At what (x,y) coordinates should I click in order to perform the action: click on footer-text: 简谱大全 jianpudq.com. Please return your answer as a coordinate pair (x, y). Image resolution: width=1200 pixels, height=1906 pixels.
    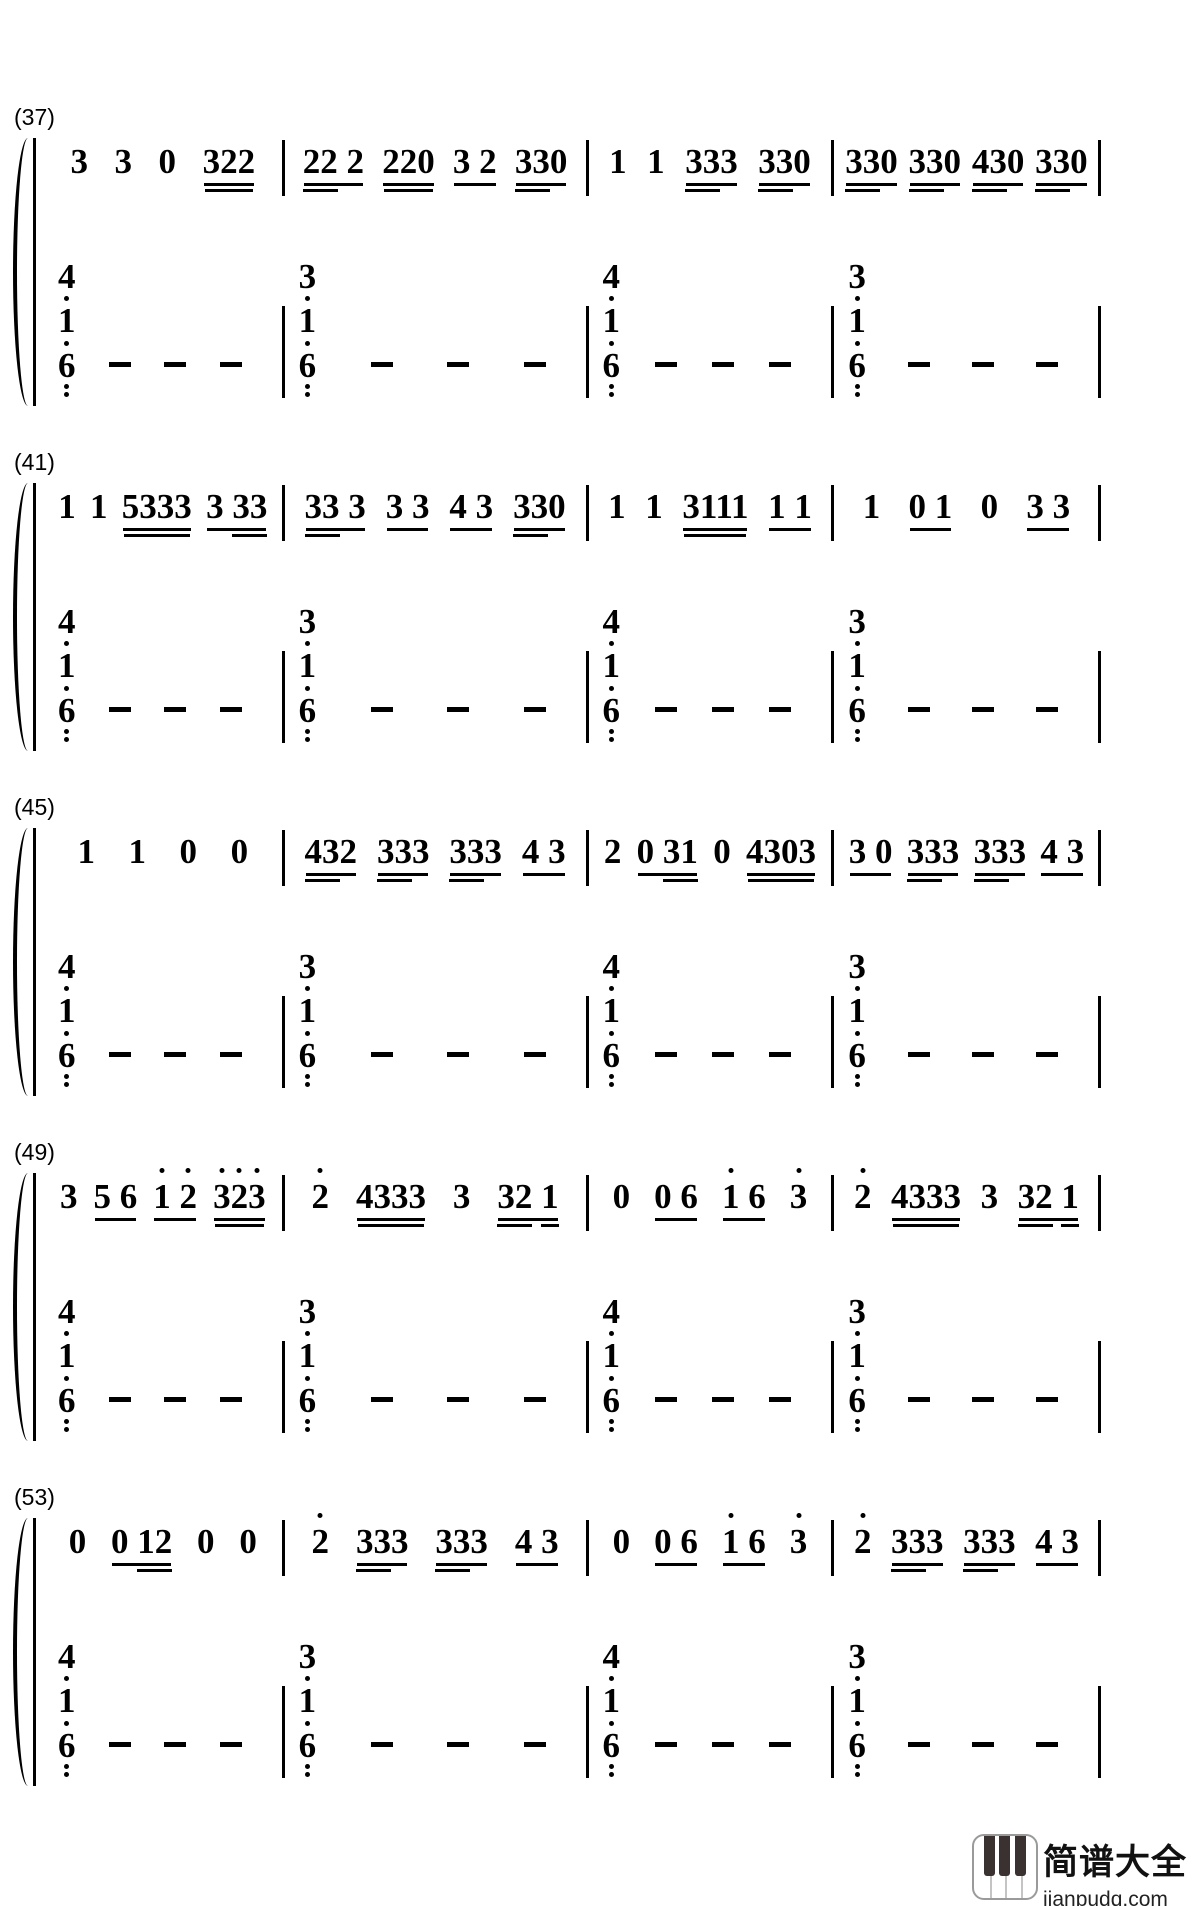
    Looking at the image, I should click on (1115, 1870).